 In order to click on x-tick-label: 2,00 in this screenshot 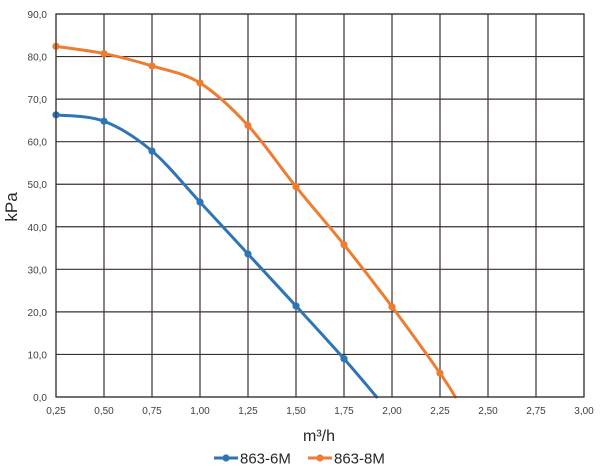, I will do `click(392, 411)`.